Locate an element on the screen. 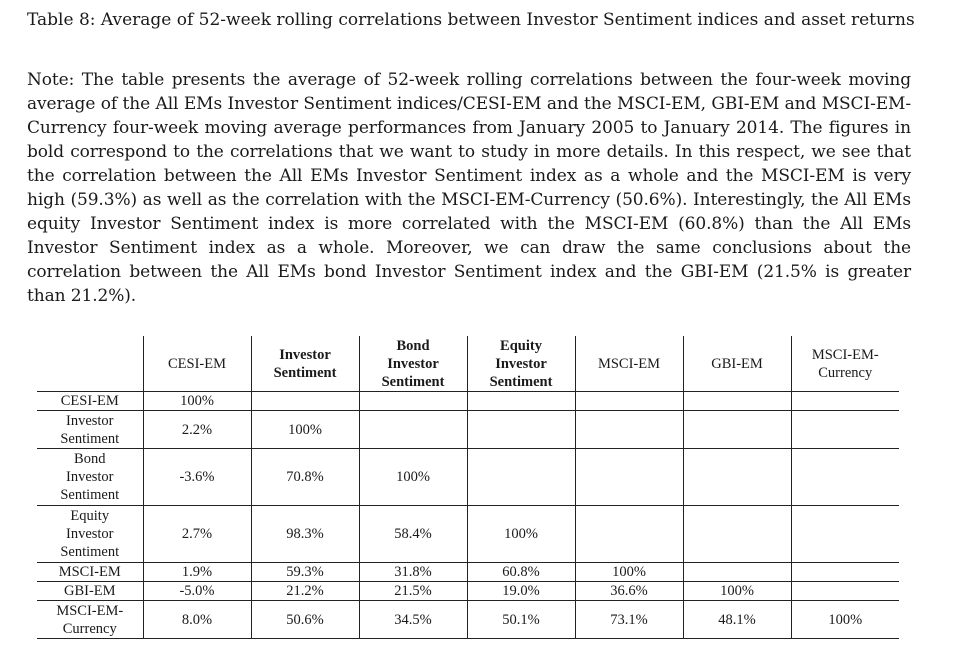  row-label-line: MSCI-EM is located at coordinates (89, 572).